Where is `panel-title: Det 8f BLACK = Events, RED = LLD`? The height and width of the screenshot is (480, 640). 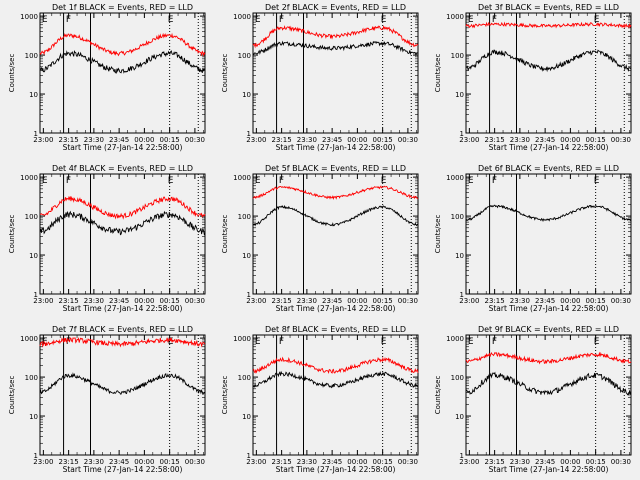
panel-title: Det 8f BLACK = Events, RED = LLD is located at coordinates (335, 329).